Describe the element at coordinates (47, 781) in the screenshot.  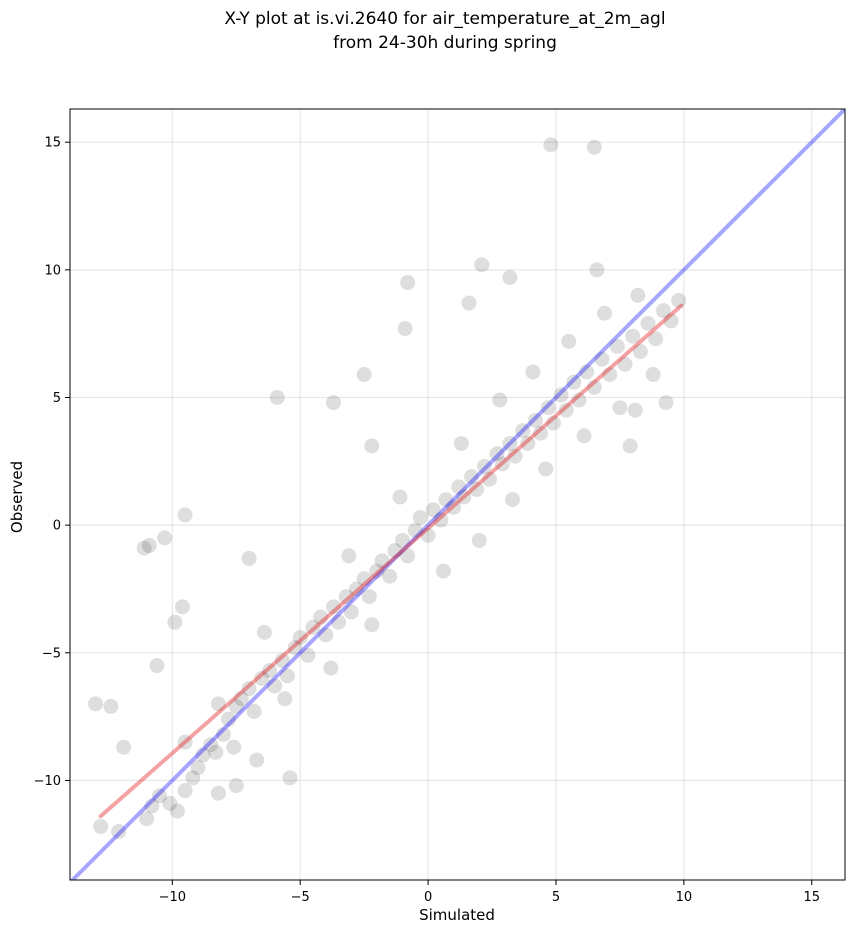
I see `y-tick-label: −10` at that location.